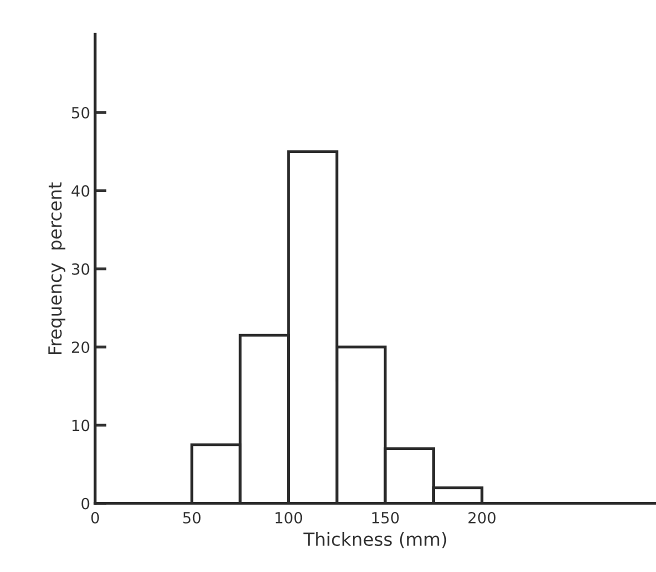 The width and height of the screenshot is (656, 572). I want to click on x-tick-label: 150, so click(385, 518).